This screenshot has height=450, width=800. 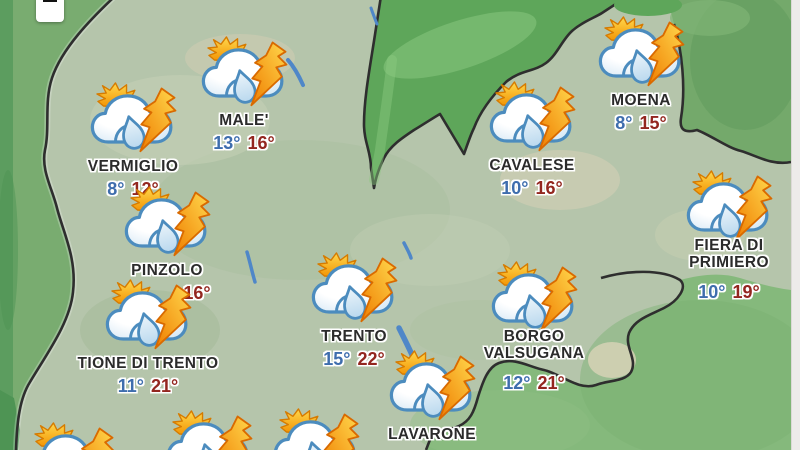 I want to click on town-label-line: TIONE DI TRENTO, so click(x=148, y=363).